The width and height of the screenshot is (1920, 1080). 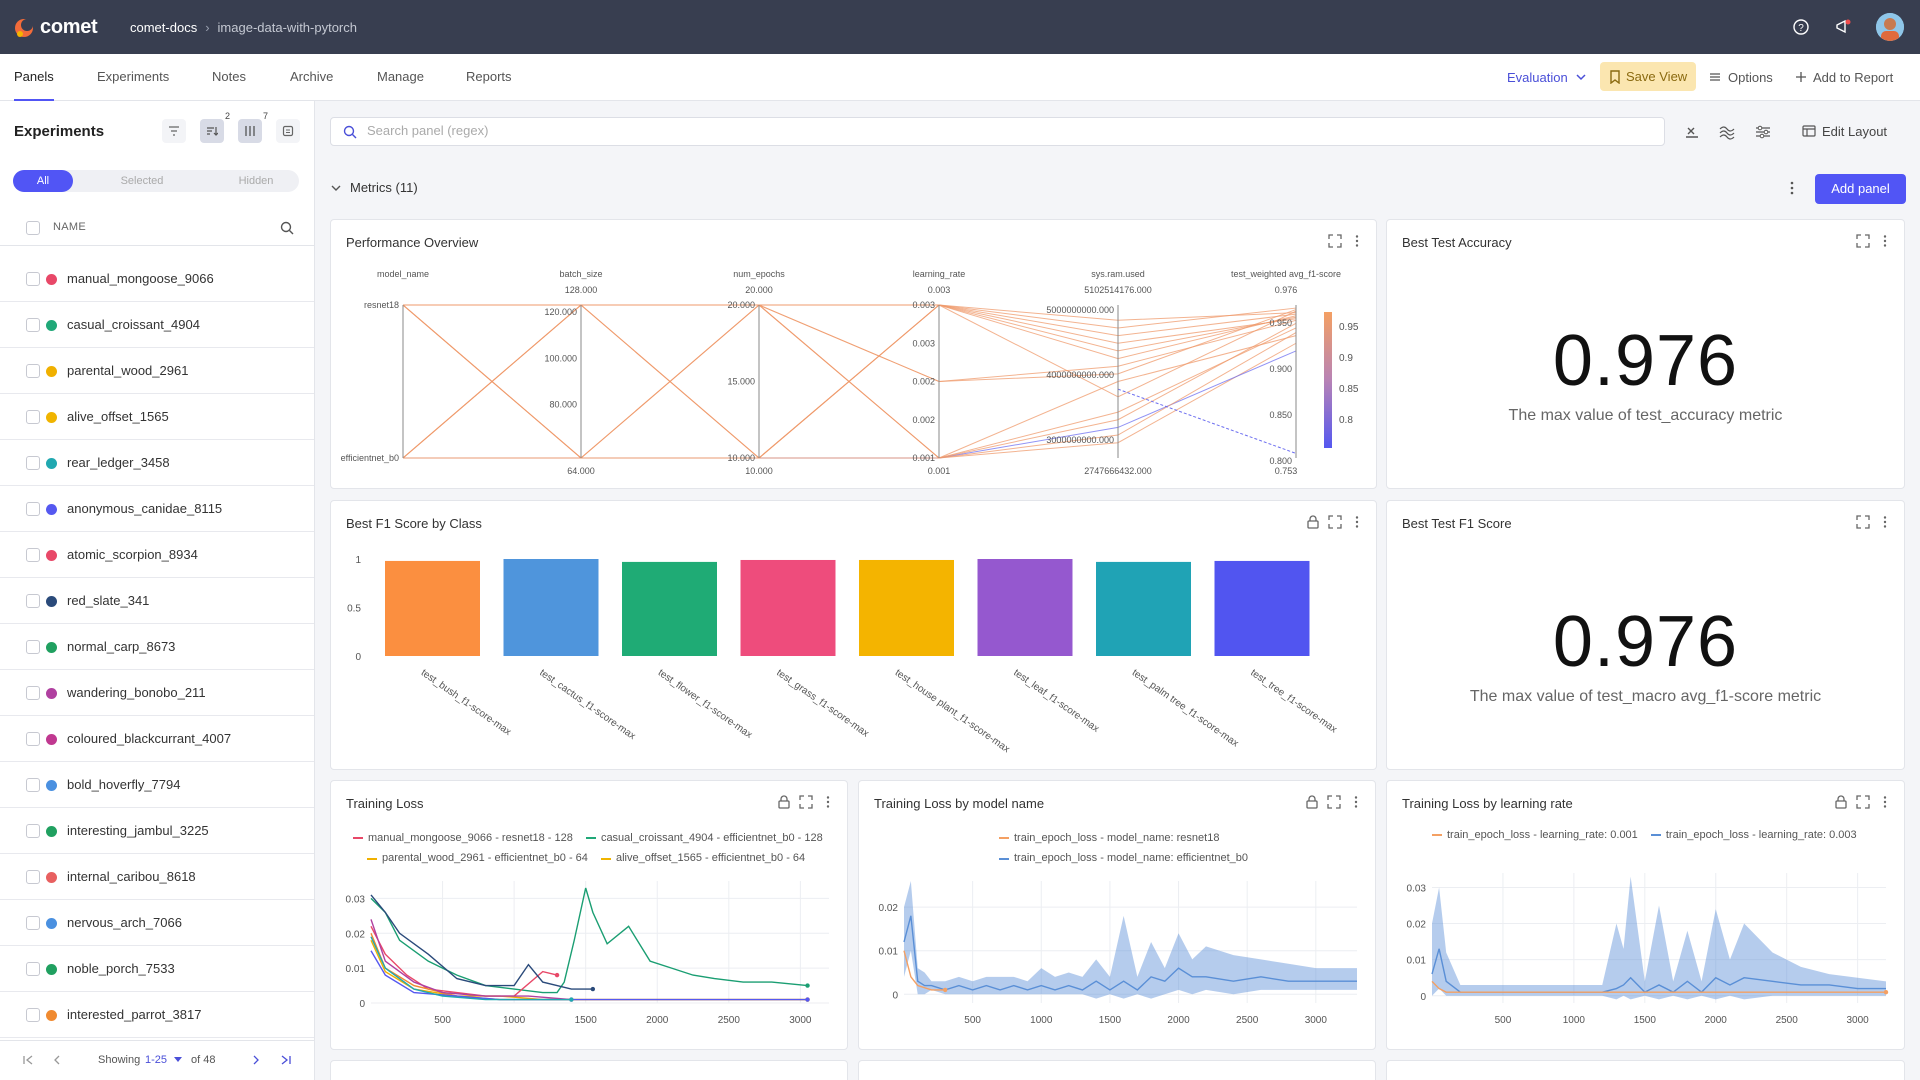 I want to click on experiment-name: interesting_jambul_3225, so click(x=138, y=830).